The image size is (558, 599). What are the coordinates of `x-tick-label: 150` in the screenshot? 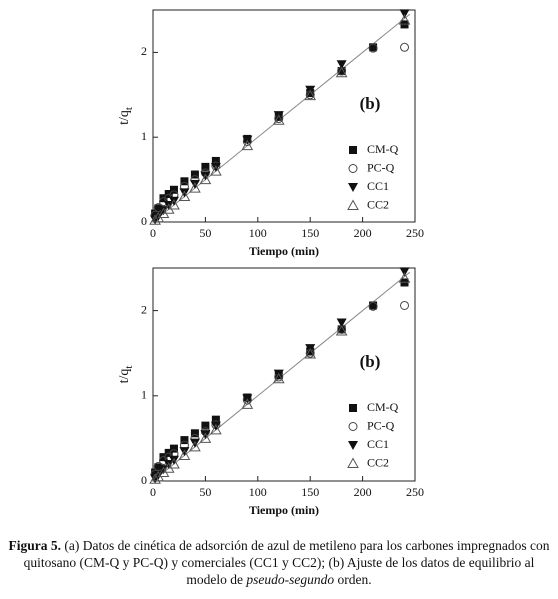 It's located at (310, 233).